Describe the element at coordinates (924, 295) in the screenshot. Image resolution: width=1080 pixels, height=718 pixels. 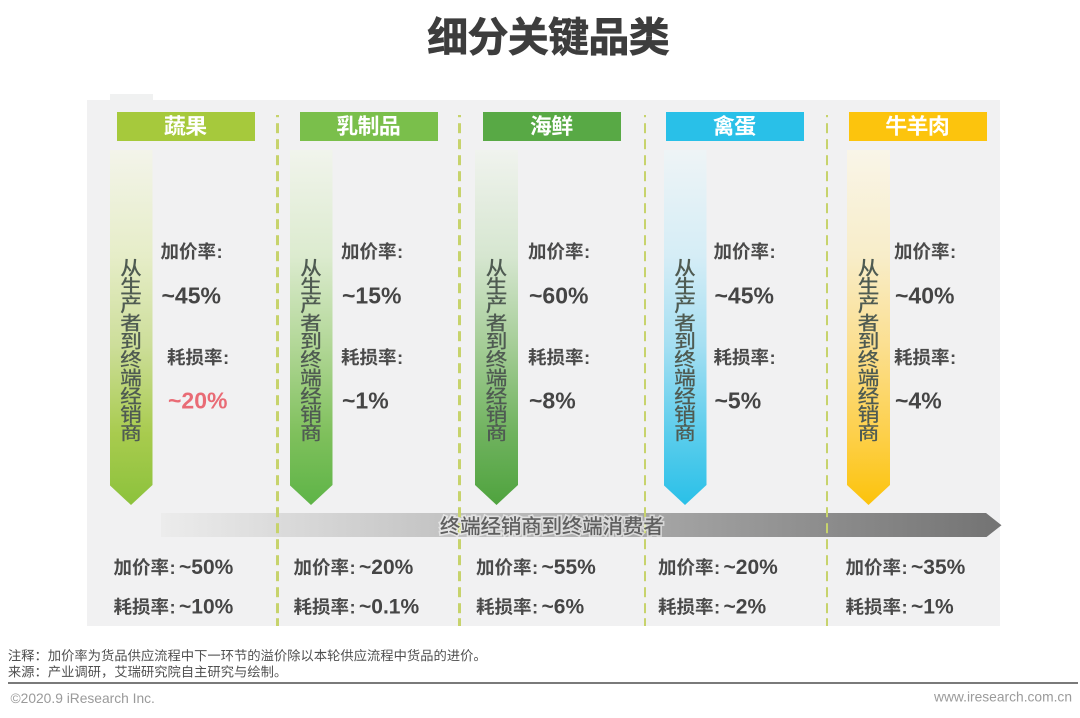
I see `svg-text: ~40%` at that location.